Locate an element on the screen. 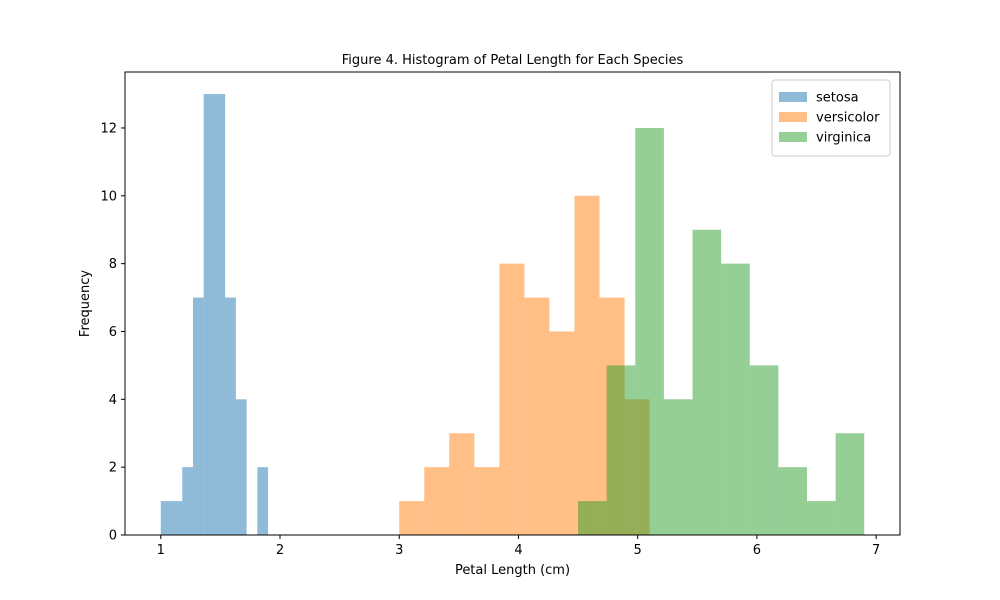 The height and width of the screenshot is (600, 1000). legend-swatch-virginica is located at coordinates (793, 137).